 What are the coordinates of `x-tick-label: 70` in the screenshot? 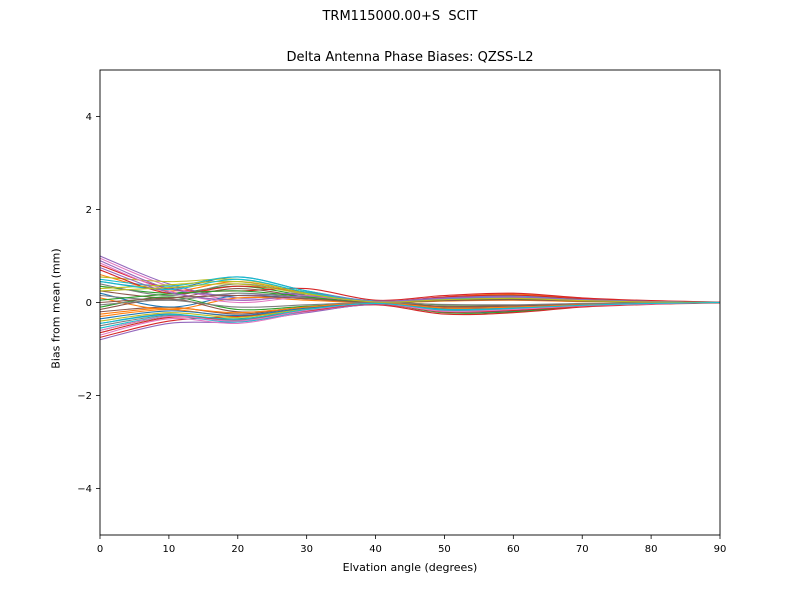 It's located at (582, 549).